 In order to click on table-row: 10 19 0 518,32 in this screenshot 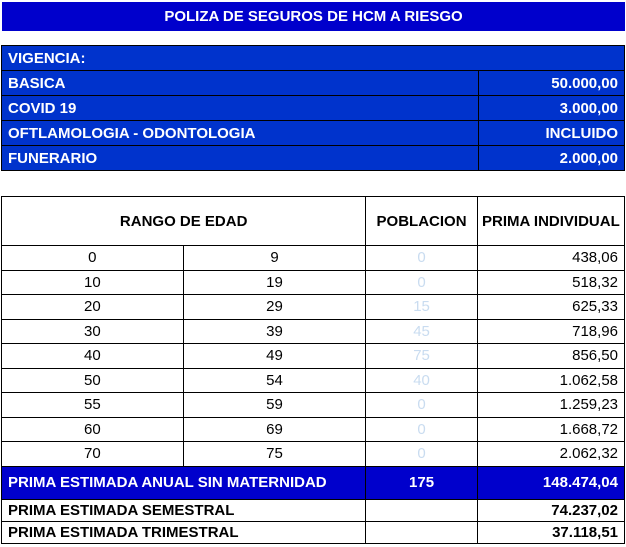, I will do `click(313, 282)`.